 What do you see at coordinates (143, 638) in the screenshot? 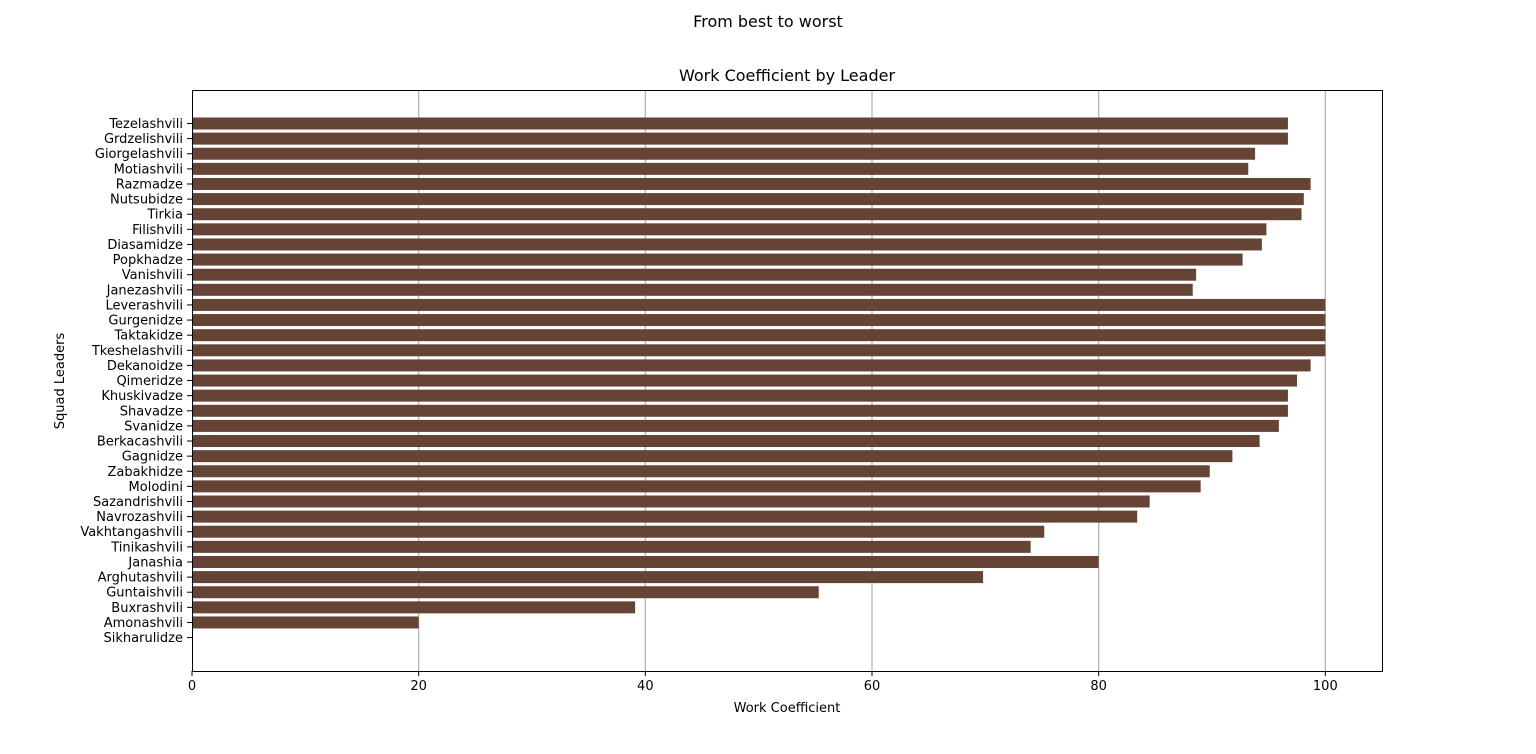
I see `y-tick-label: Sikharulidze` at bounding box center [143, 638].